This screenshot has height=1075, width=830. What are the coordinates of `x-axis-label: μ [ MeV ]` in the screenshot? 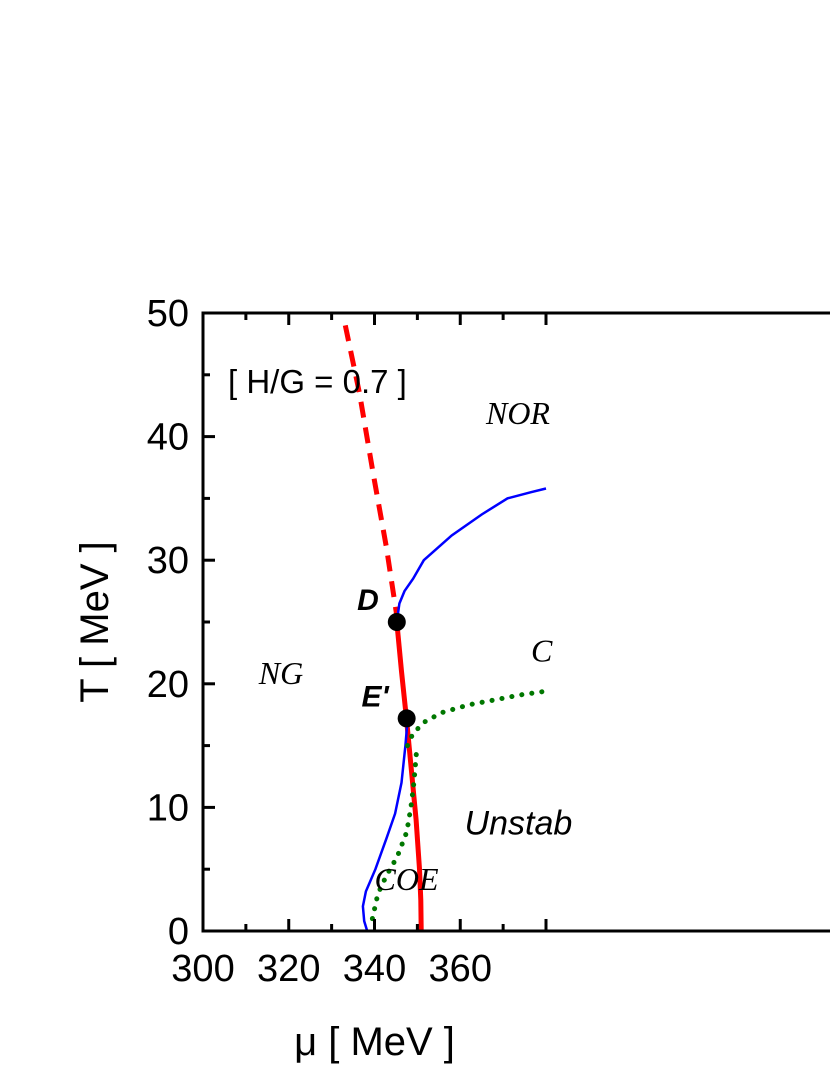 It's located at (374, 1042).